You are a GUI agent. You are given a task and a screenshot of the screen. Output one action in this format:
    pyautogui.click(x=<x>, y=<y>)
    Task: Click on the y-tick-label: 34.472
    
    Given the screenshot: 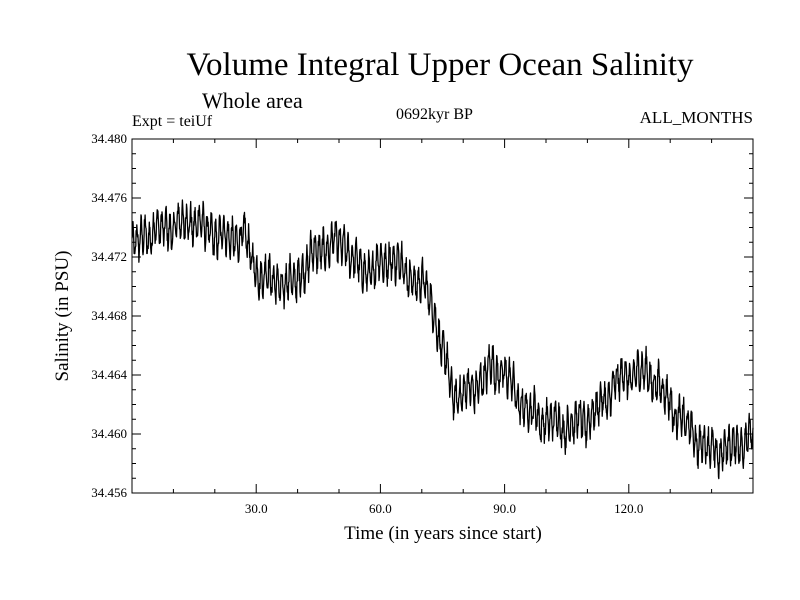 What is the action you would take?
    pyautogui.click(x=109, y=256)
    